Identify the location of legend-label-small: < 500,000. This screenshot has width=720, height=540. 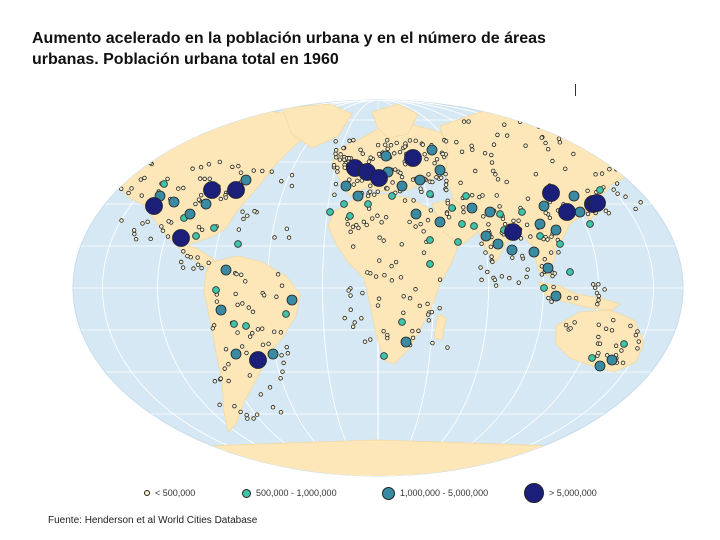
(175, 493).